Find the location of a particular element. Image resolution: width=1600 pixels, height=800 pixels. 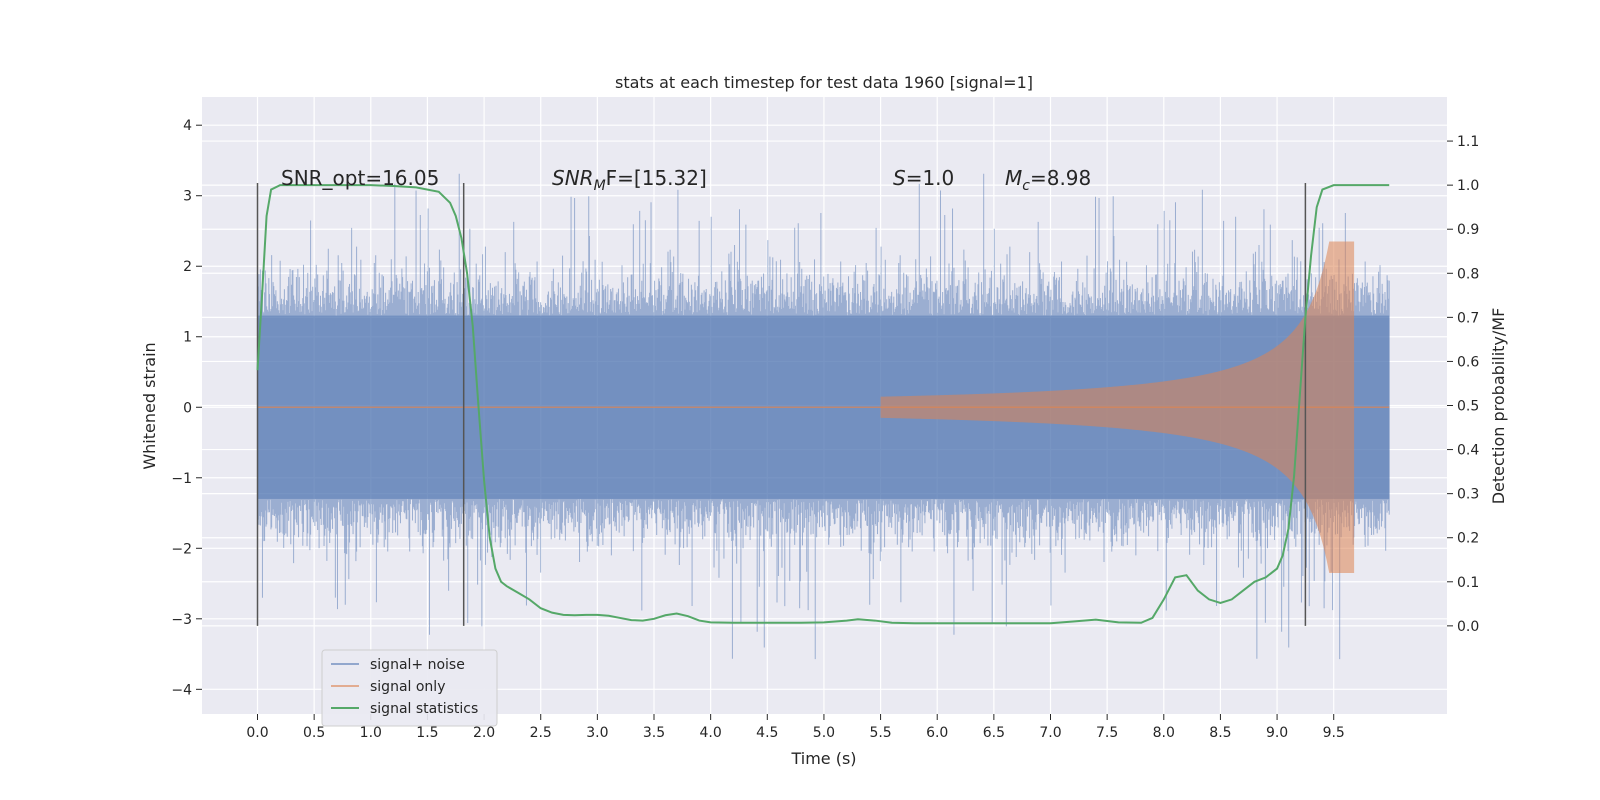

x-tick-label: 2.0 is located at coordinates (484, 733).